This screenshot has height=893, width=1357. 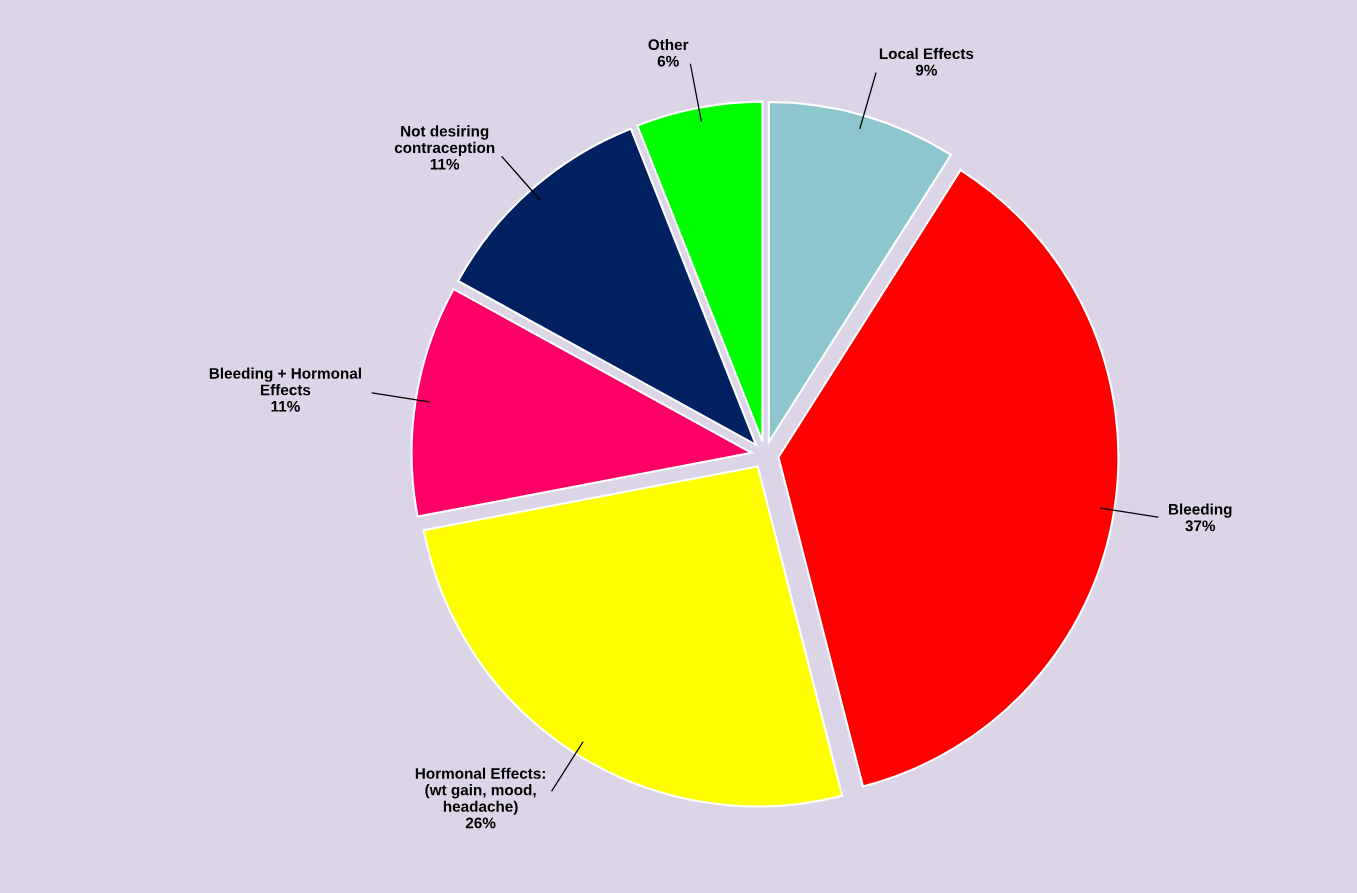 What do you see at coordinates (668, 44) in the screenshot?
I see `slice-label: Other` at bounding box center [668, 44].